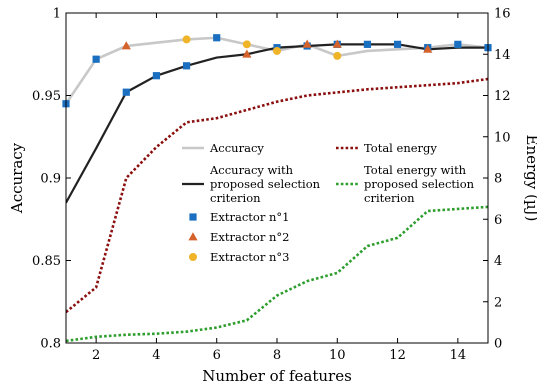 The image size is (537, 387). What do you see at coordinates (277, 355) in the screenshot?
I see `x-tick-label: 8` at bounding box center [277, 355].